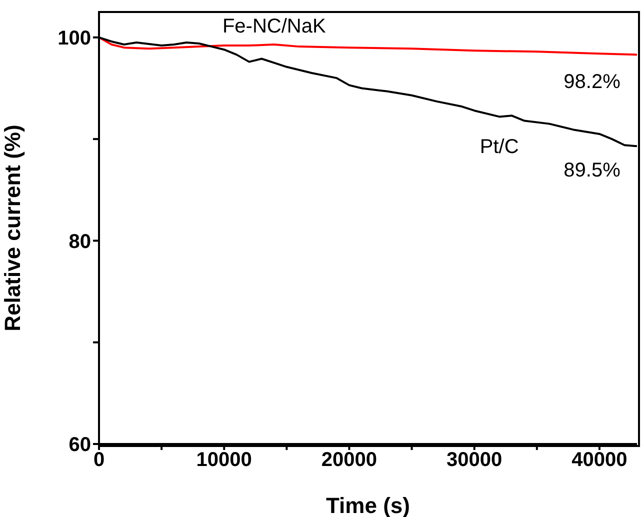  What do you see at coordinates (592, 81) in the screenshot?
I see `annotation: 98.2%` at bounding box center [592, 81].